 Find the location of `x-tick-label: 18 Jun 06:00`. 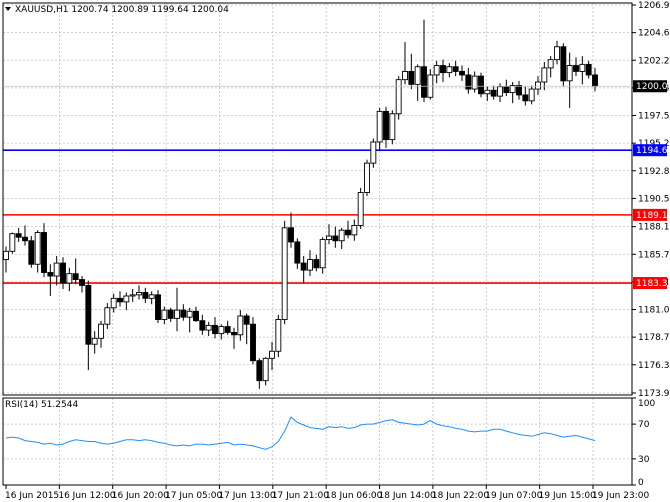

x-tick-label: 18 Jun 06:00 is located at coordinates (353, 496).